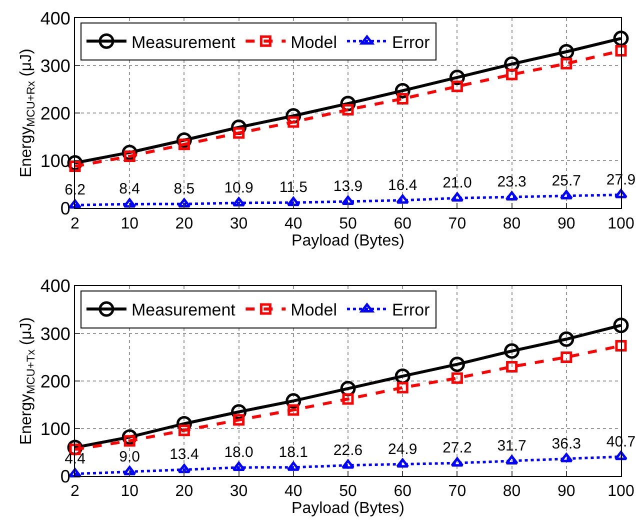 The image size is (642, 521). Describe the element at coordinates (403, 449) in the screenshot. I see `data-label: 24.9` at that location.